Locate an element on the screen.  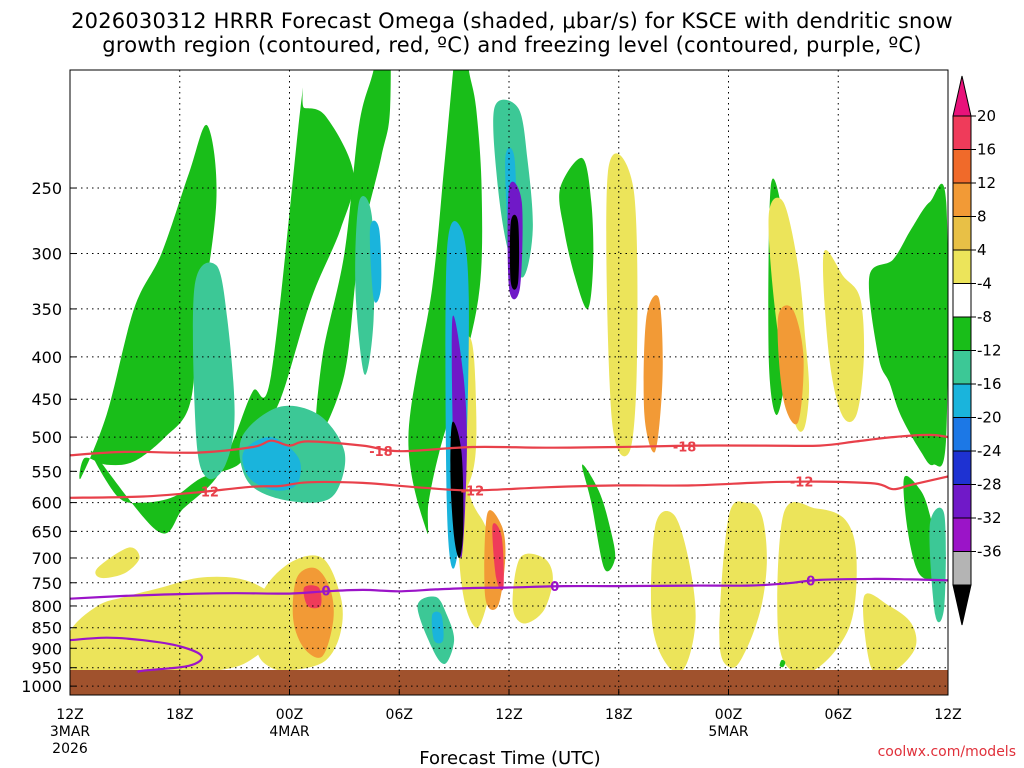
y-tick-label: 500 is located at coordinates (46, 437).